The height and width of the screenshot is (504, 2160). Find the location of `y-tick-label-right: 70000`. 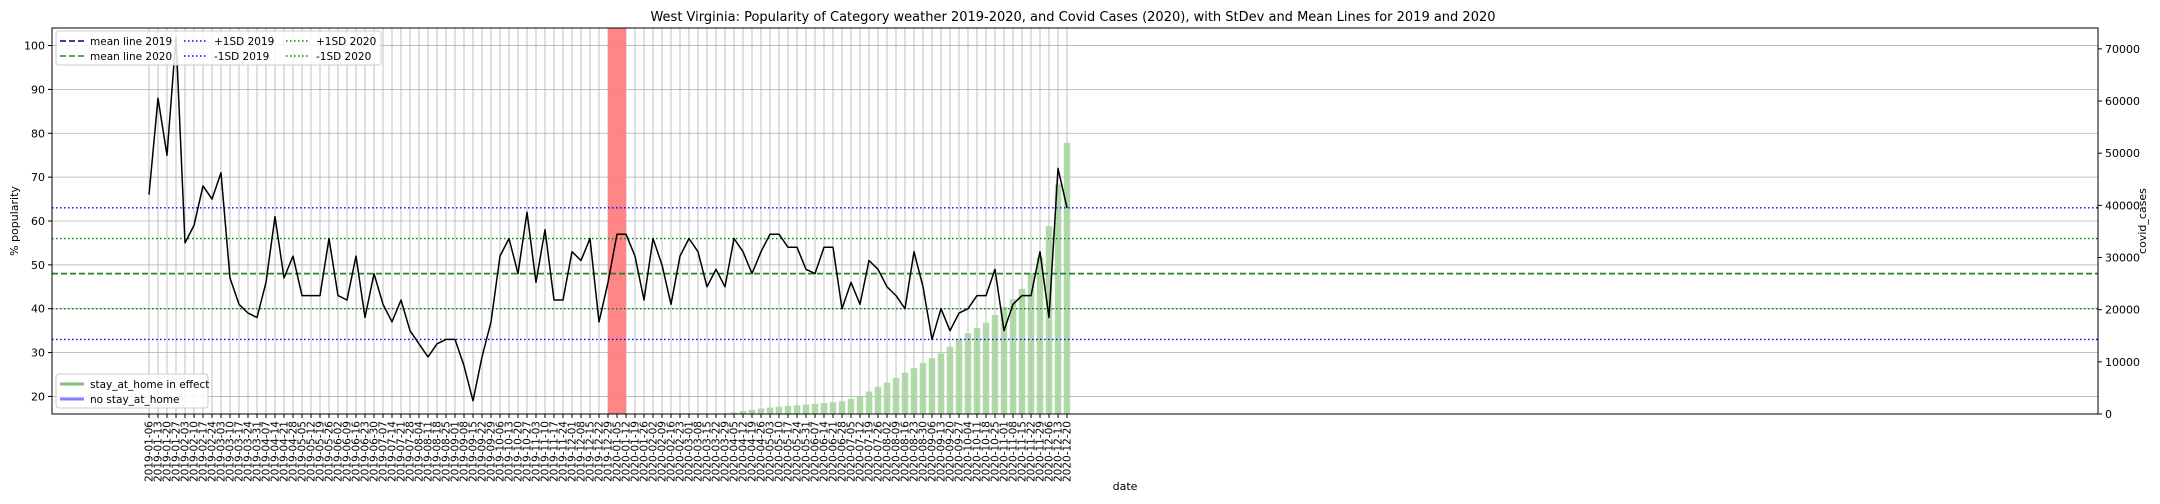

y-tick-label-right: 70000 is located at coordinates (2122, 49).